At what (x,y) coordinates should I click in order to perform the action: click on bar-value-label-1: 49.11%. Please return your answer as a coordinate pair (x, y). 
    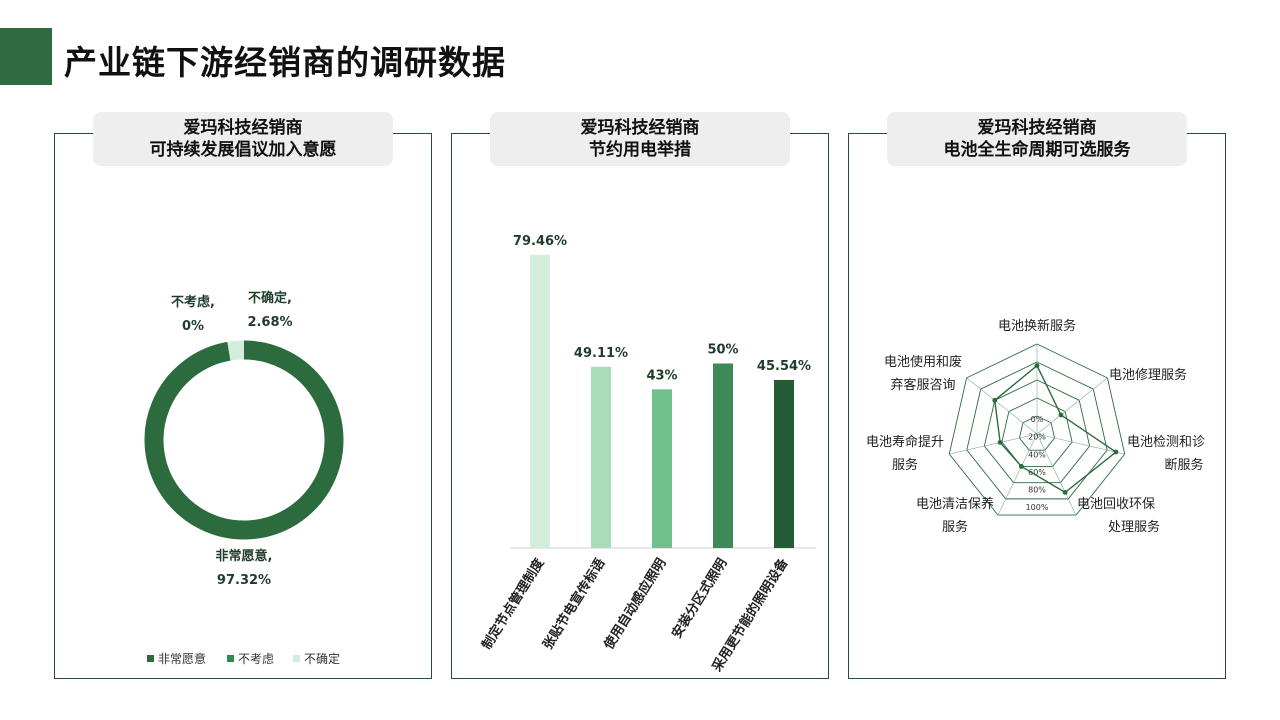
    Looking at the image, I should click on (601, 353).